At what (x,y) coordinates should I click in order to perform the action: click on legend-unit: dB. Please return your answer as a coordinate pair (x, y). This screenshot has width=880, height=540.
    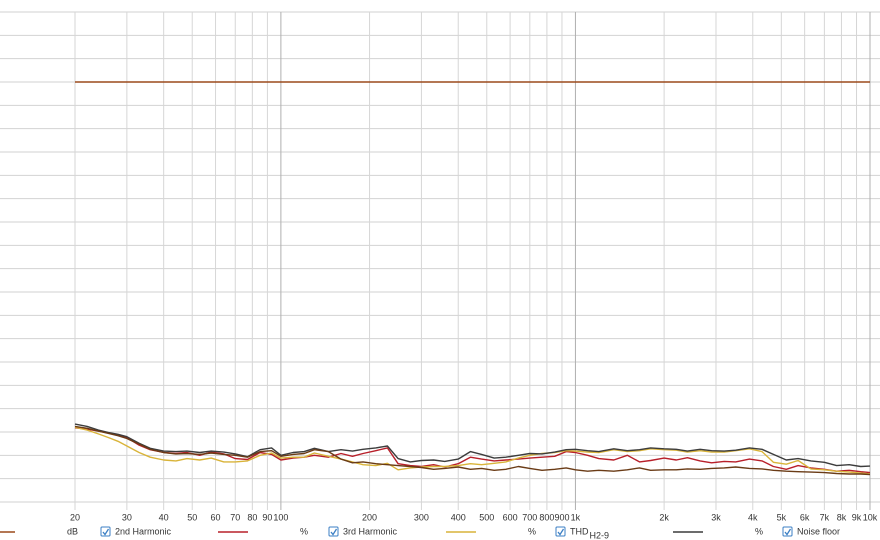
    Looking at the image, I should click on (72, 531).